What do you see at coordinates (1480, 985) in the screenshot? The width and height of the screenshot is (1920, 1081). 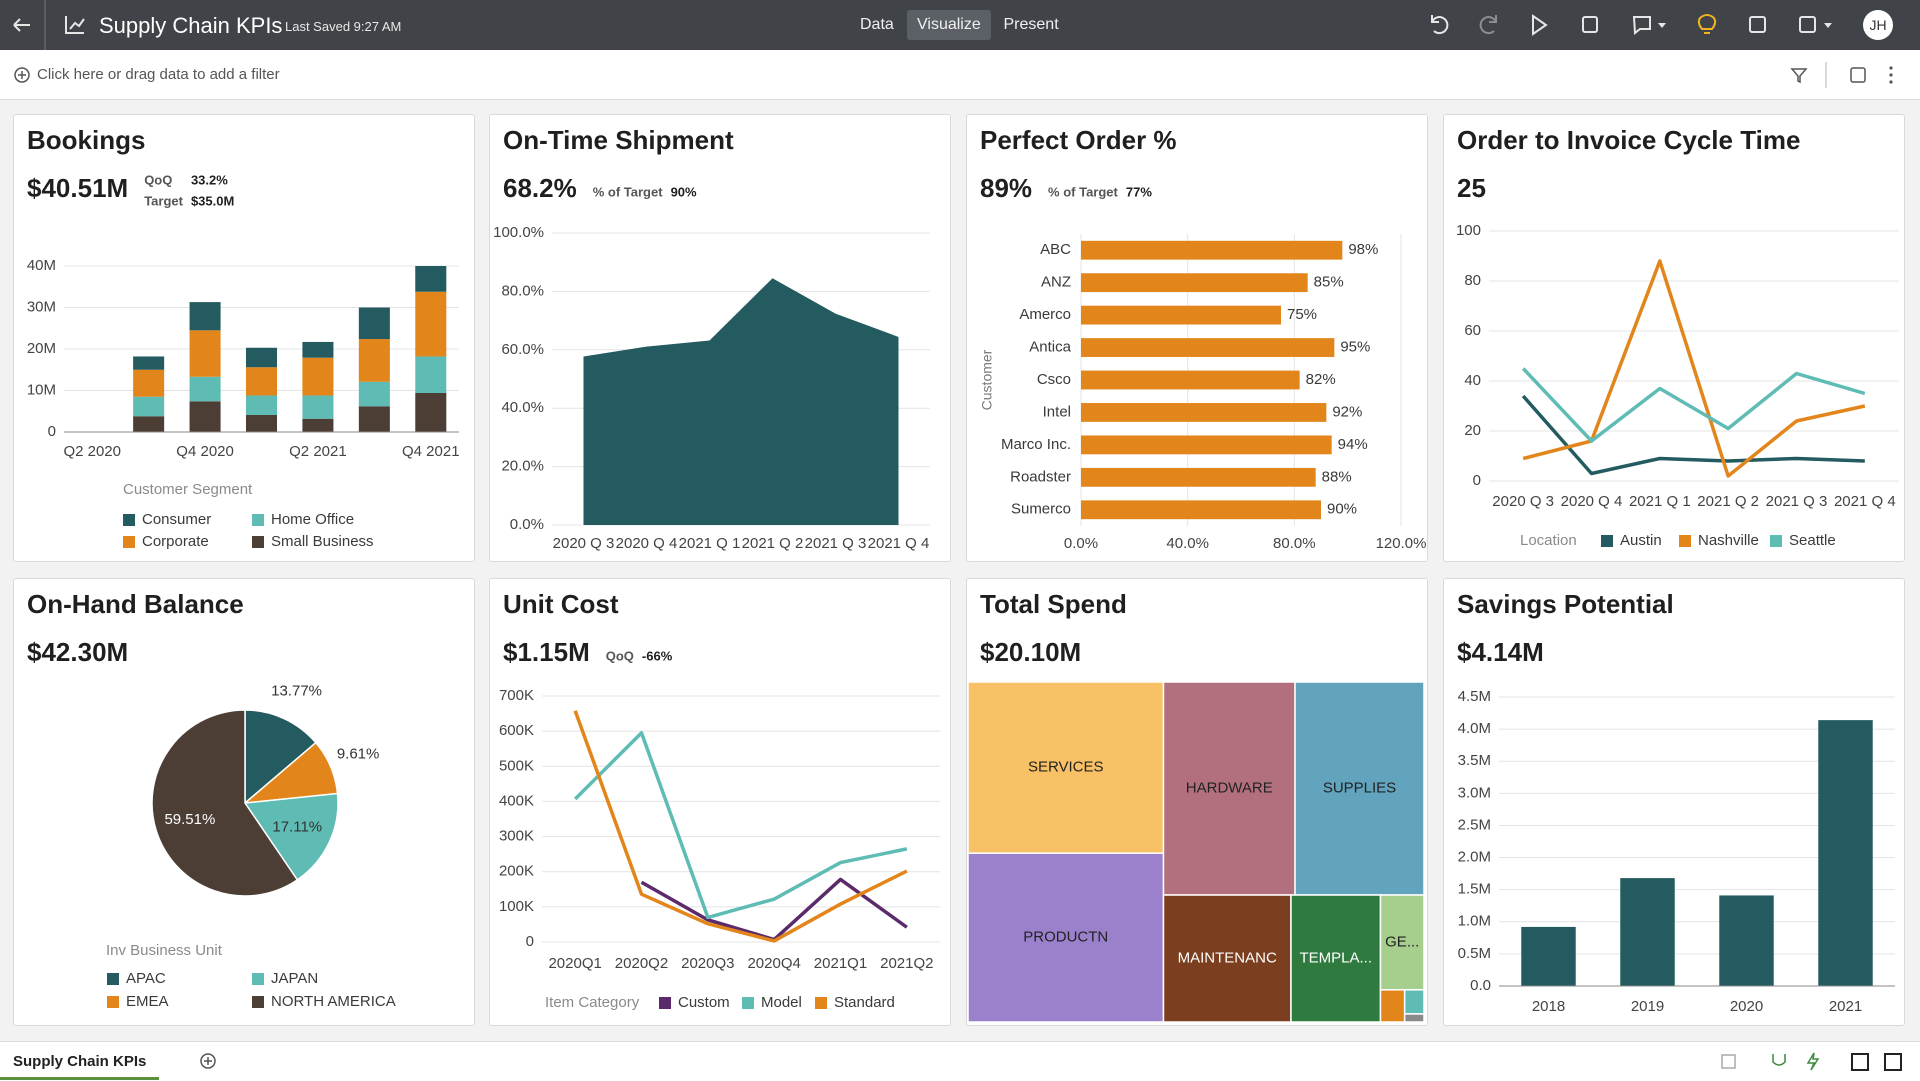 I see `y-tick-label: 0.0` at bounding box center [1480, 985].